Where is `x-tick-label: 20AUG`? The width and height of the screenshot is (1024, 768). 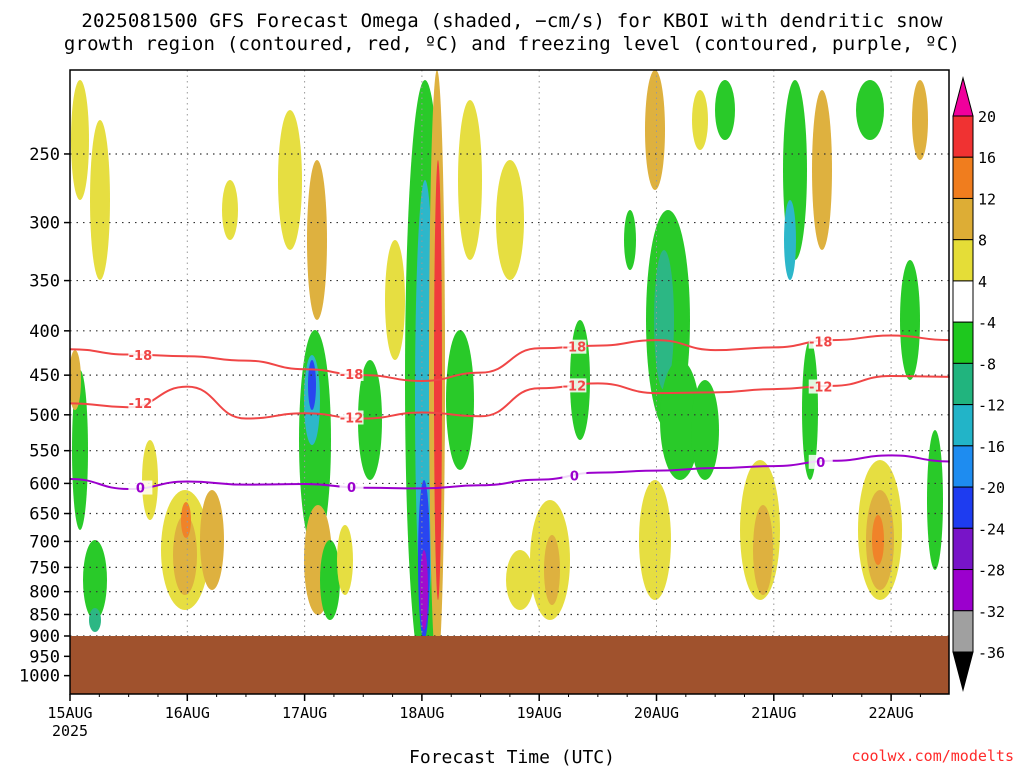
x-tick-label: 20AUG is located at coordinates (656, 713).